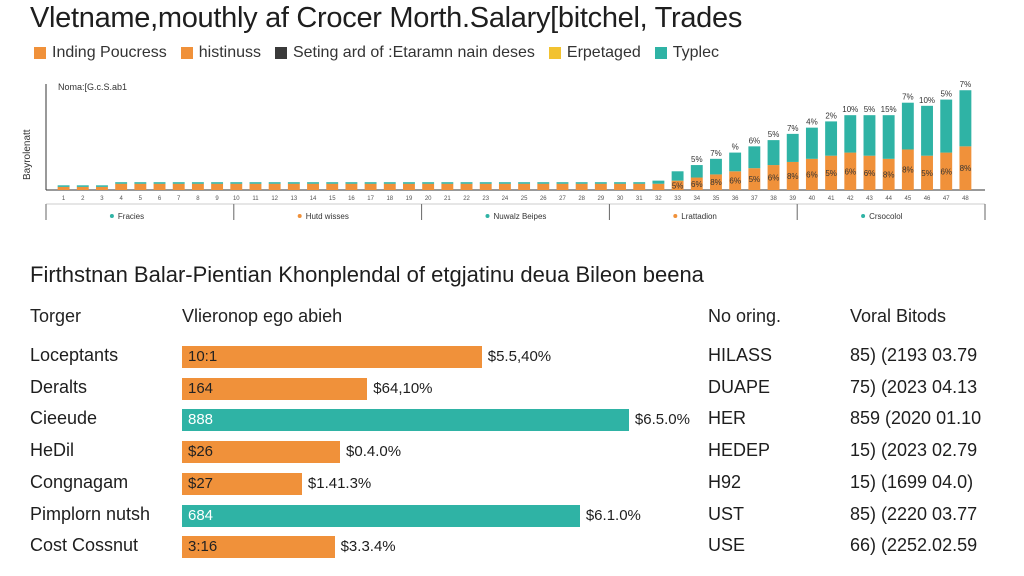 This screenshot has width=1024, height=576. What do you see at coordinates (332, 357) in the screenshot?
I see `hbar: 10:1` at bounding box center [332, 357].